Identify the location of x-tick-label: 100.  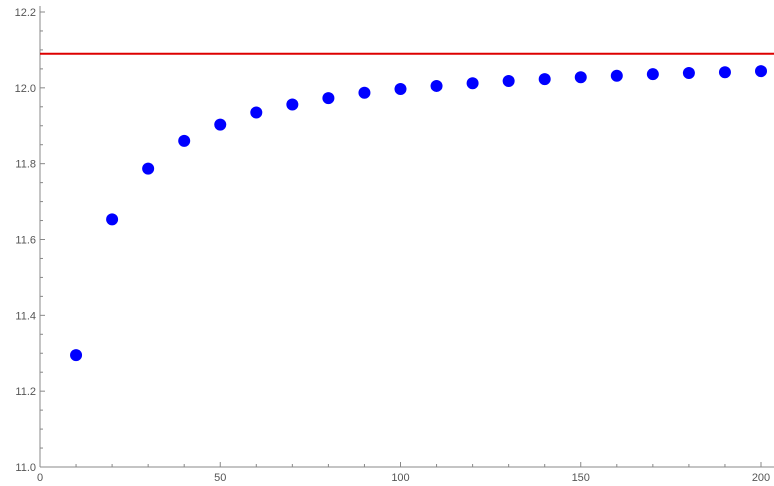
(400, 478).